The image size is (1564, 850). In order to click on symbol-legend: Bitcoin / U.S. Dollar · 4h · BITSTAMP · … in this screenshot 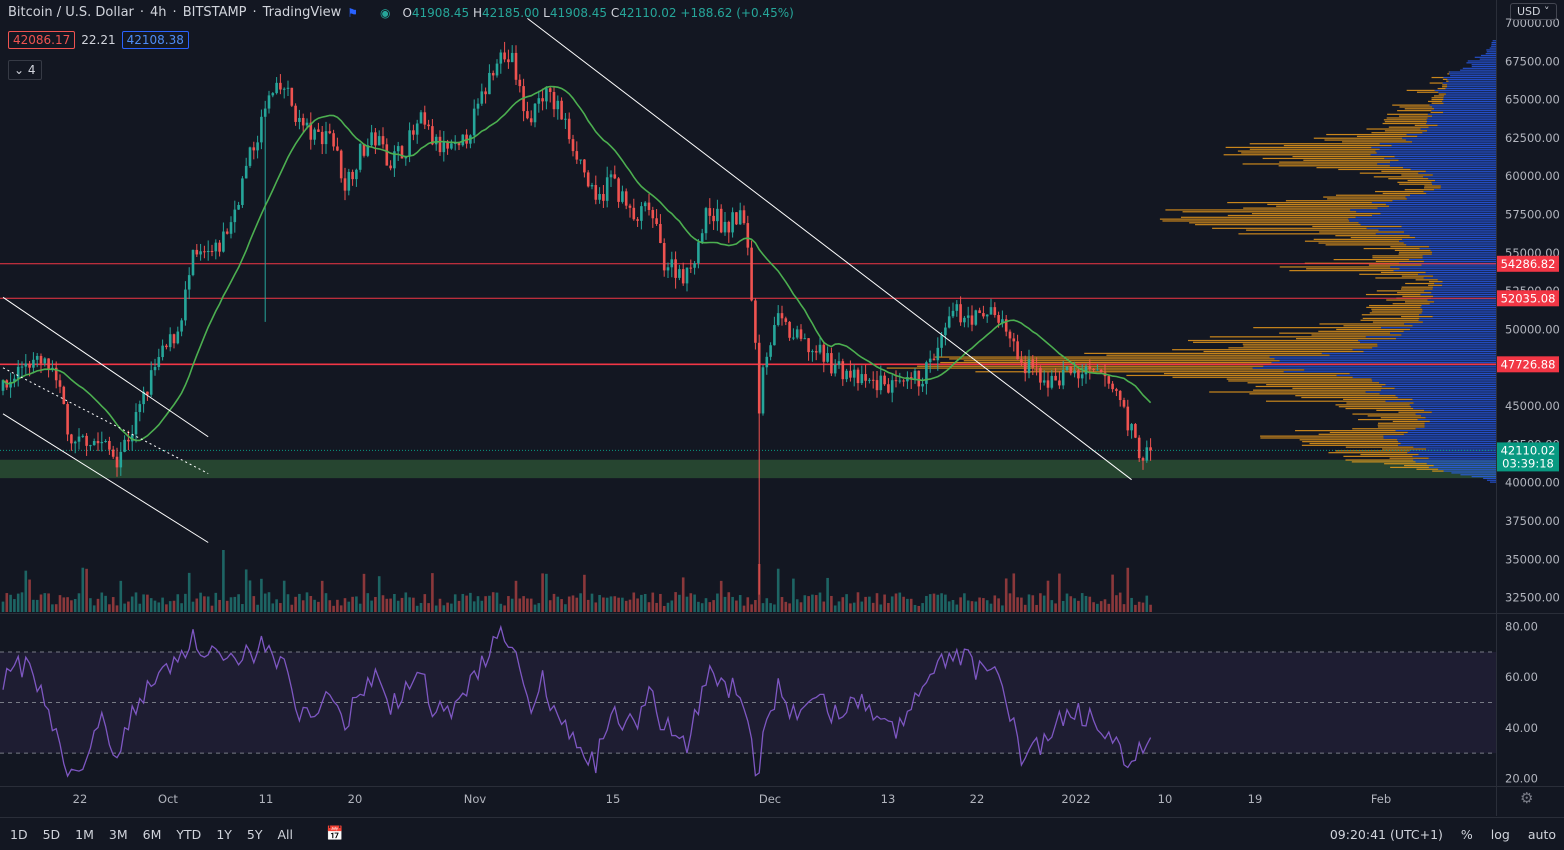, I will do `click(401, 12)`.